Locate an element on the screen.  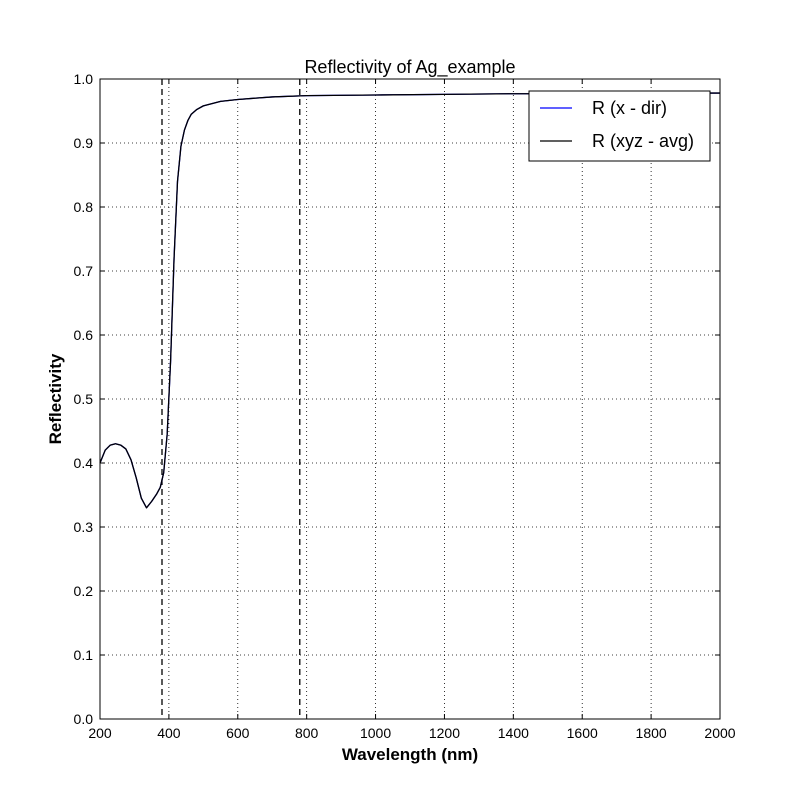
y-tick-label: 0.0 is located at coordinates (84, 719).